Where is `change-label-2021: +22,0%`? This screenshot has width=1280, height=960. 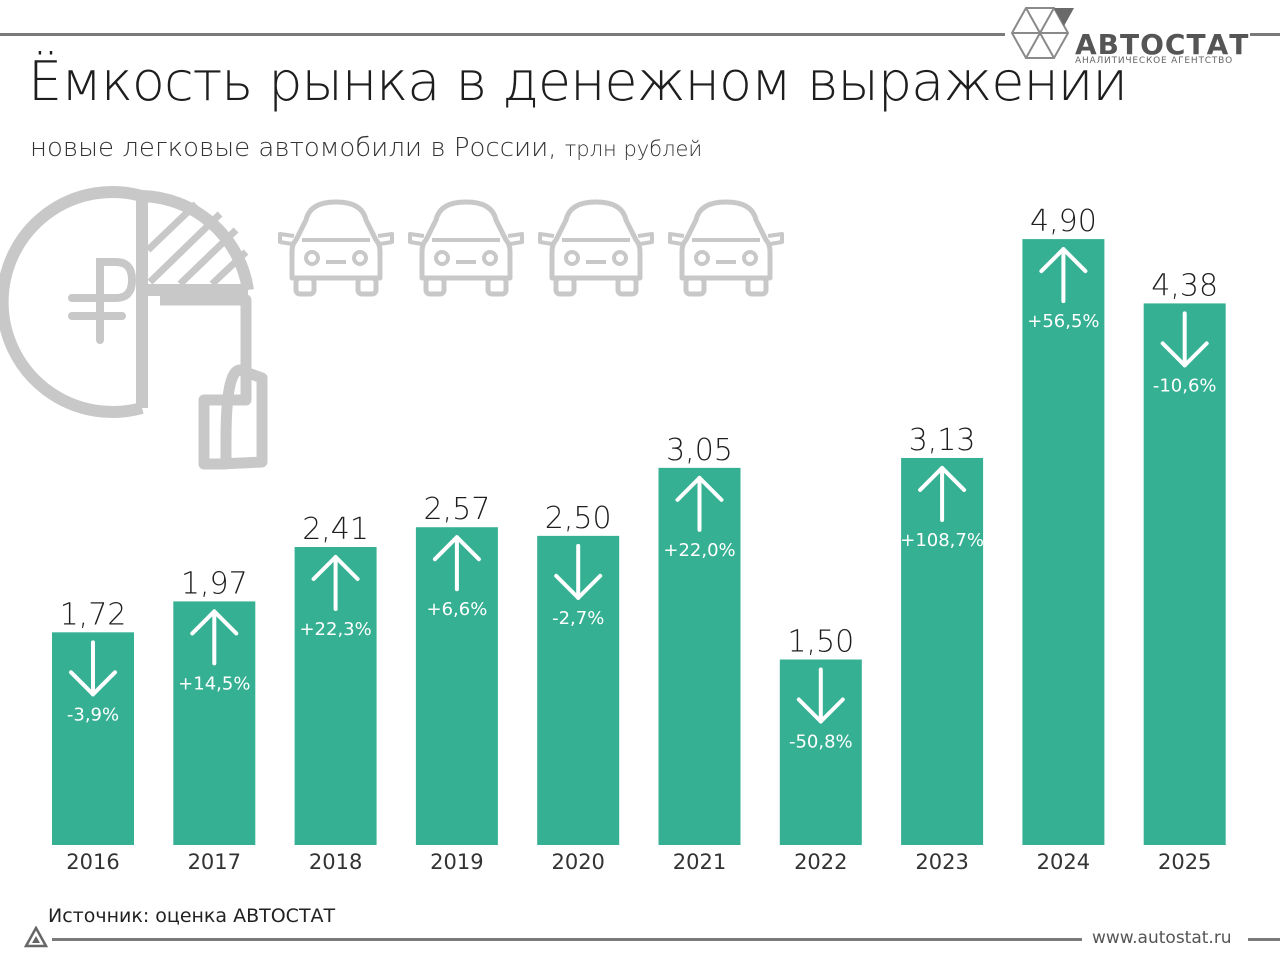 change-label-2021: +22,0% is located at coordinates (699, 550).